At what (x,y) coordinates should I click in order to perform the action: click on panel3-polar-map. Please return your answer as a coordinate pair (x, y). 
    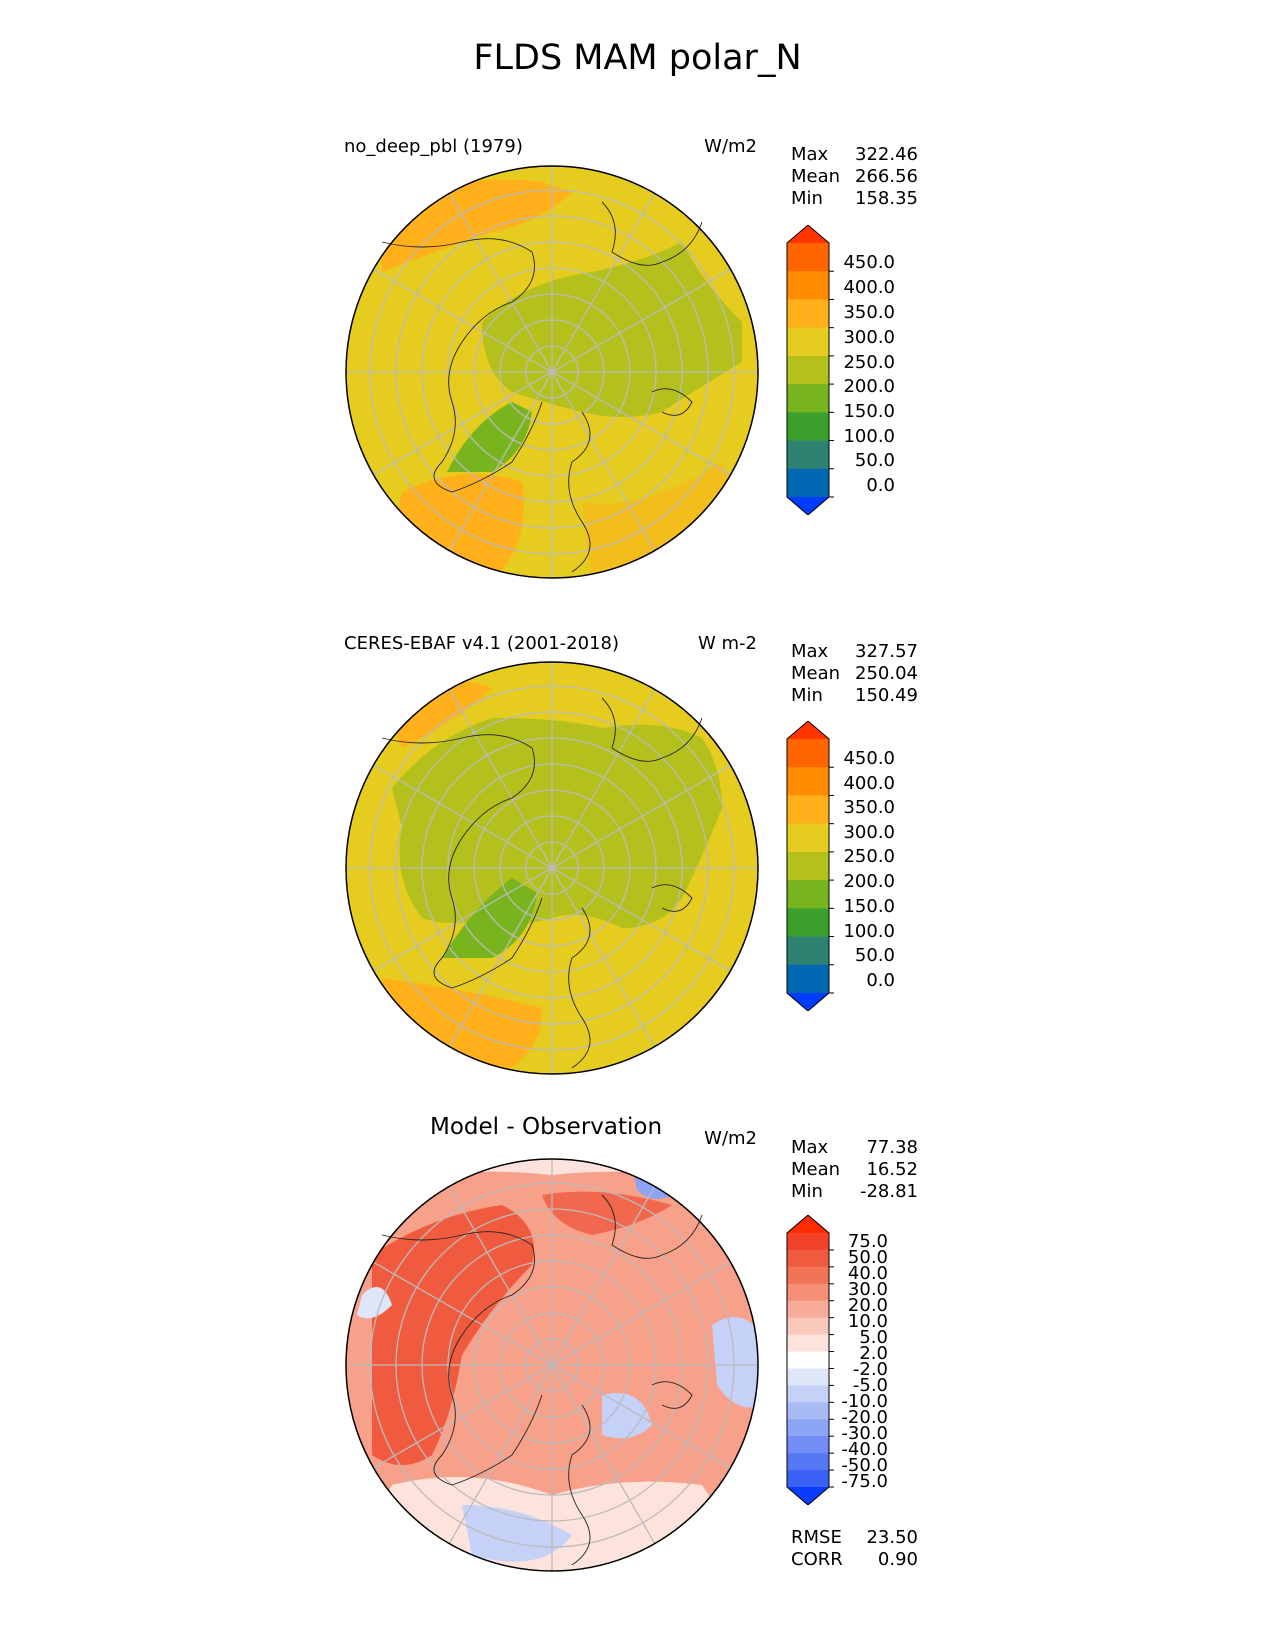
    Looking at the image, I should click on (552, 1365).